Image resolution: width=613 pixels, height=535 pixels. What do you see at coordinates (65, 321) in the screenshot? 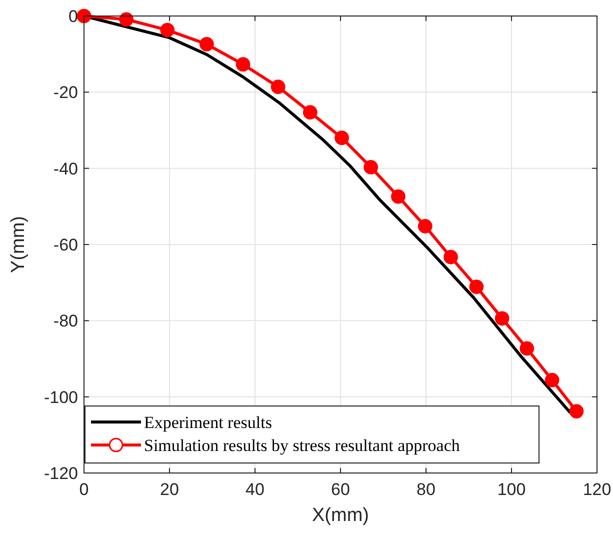
I see `y-tick-label: -80` at bounding box center [65, 321].